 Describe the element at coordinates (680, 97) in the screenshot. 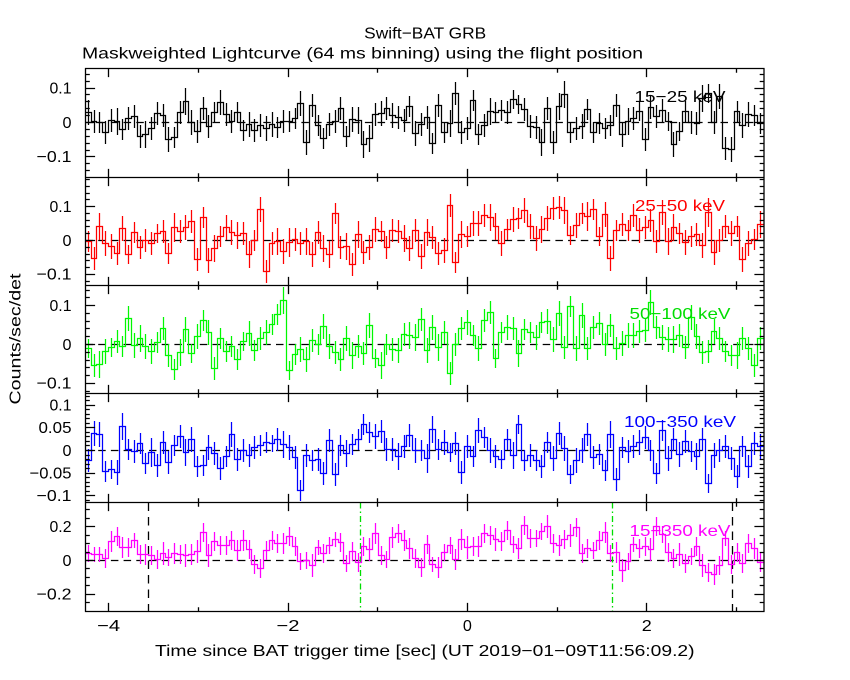

I see `svg-text: 15−25 keV` at that location.